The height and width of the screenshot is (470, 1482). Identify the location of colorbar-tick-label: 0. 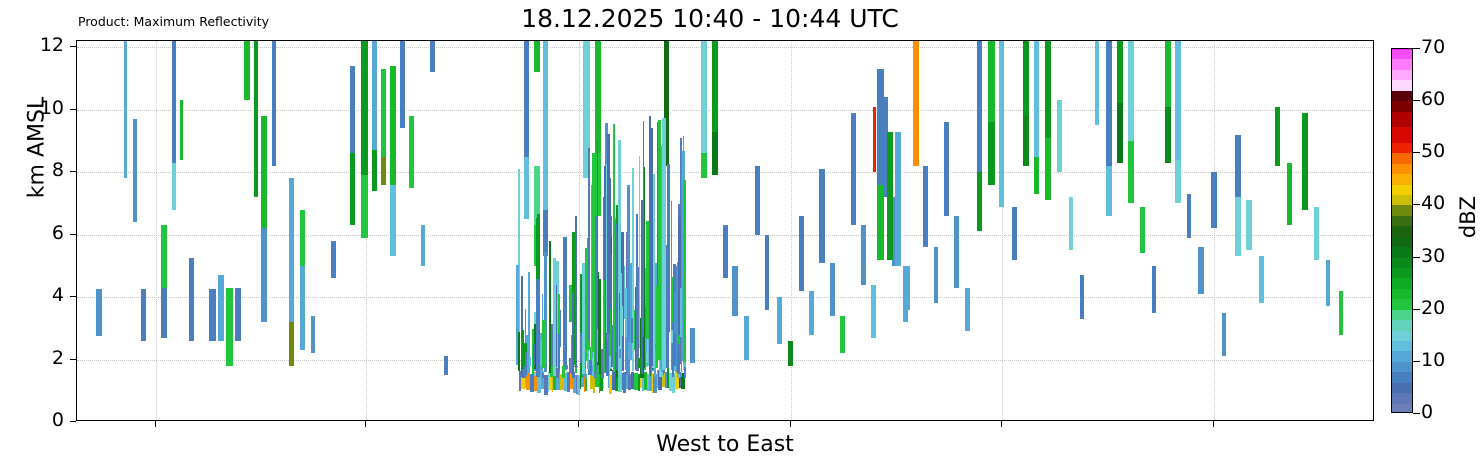
(1427, 412).